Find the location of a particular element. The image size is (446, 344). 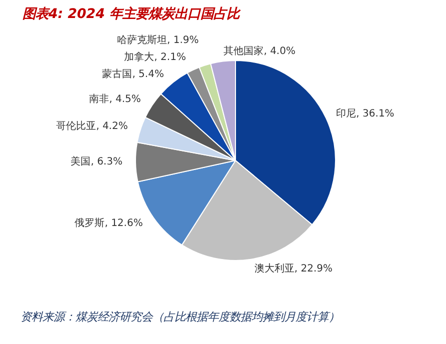

data-label: , 36.1% is located at coordinates (375, 114).